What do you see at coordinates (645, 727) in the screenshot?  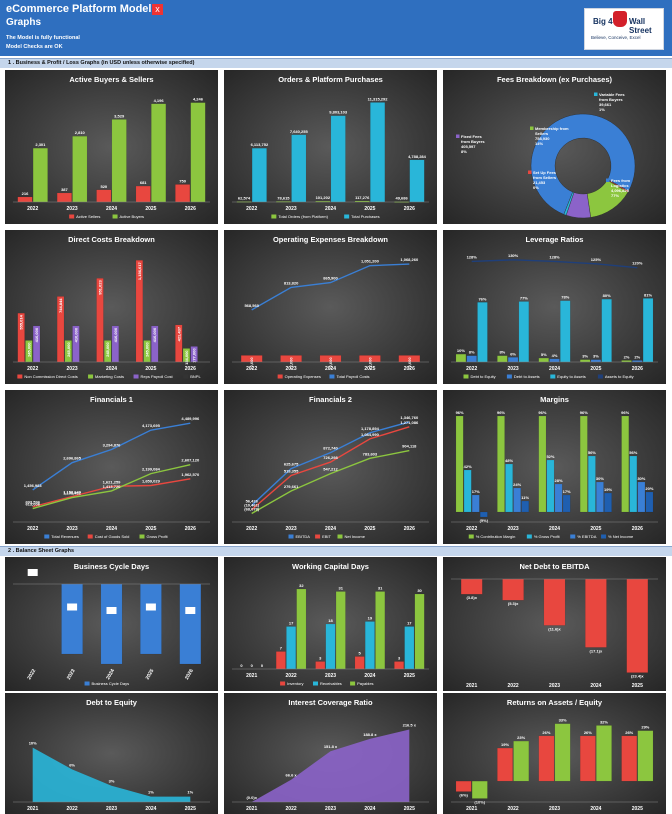 I see `data-label: 29%` at bounding box center [645, 727].